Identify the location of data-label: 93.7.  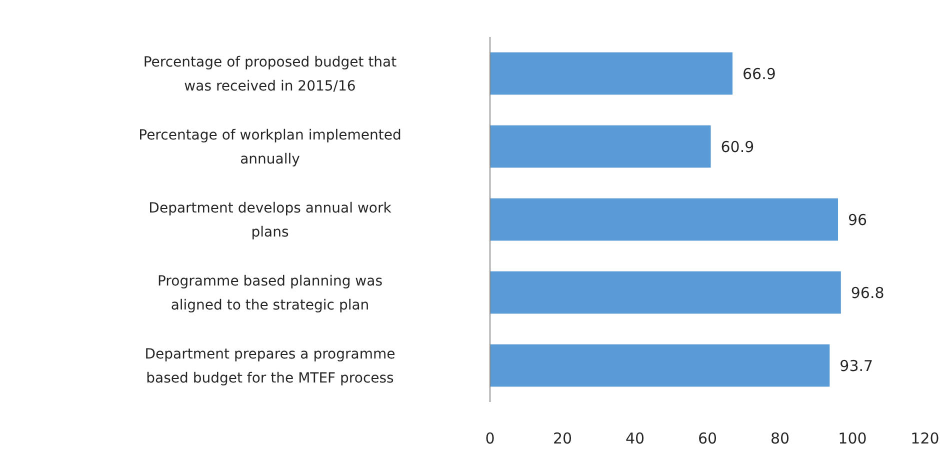
(857, 365).